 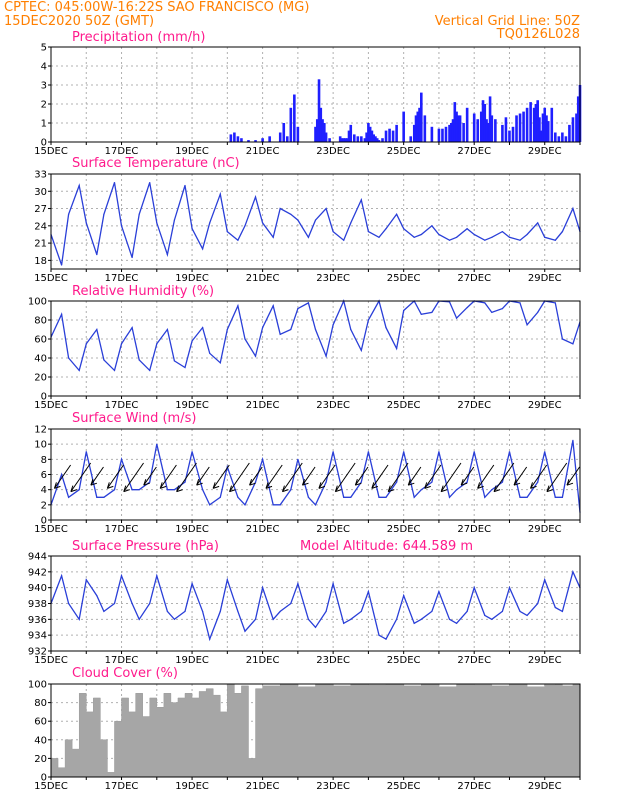 What do you see at coordinates (192, 151) in the screenshot?
I see `precipitation-x-tick-label: 19DEC` at bounding box center [192, 151].